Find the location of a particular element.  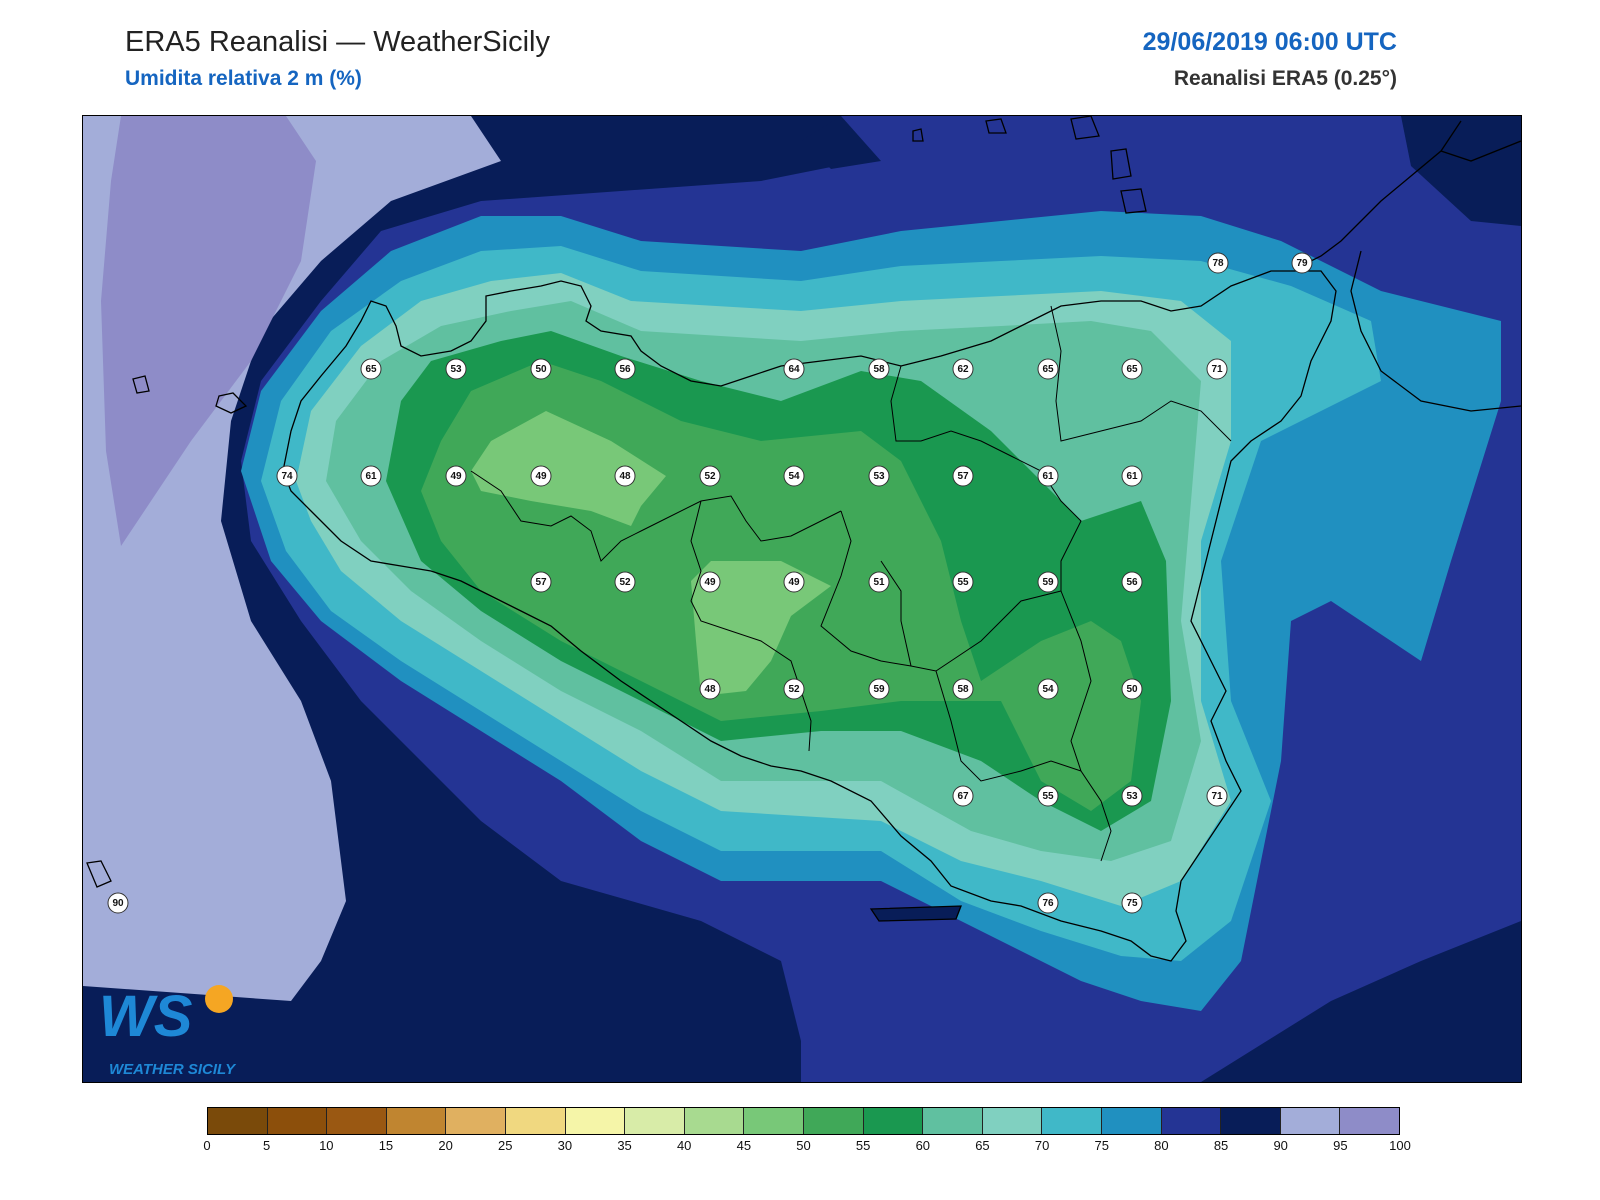

field-85-90-se is located at coordinates (1361, 1001).